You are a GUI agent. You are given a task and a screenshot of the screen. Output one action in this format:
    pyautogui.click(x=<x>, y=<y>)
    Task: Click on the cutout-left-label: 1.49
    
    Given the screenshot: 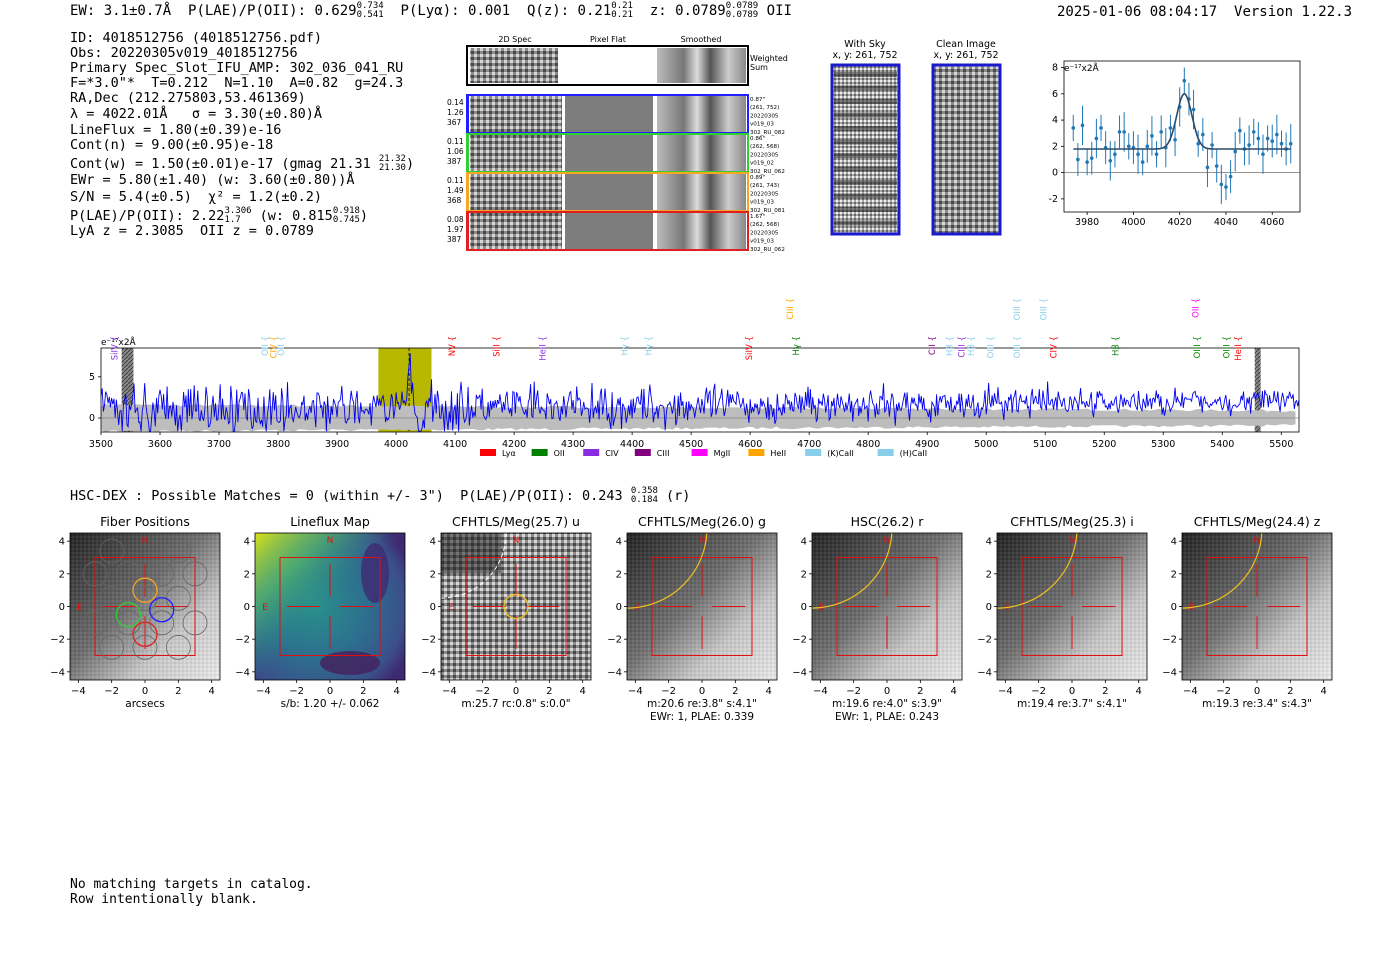 What is the action you would take?
    pyautogui.click(x=455, y=190)
    